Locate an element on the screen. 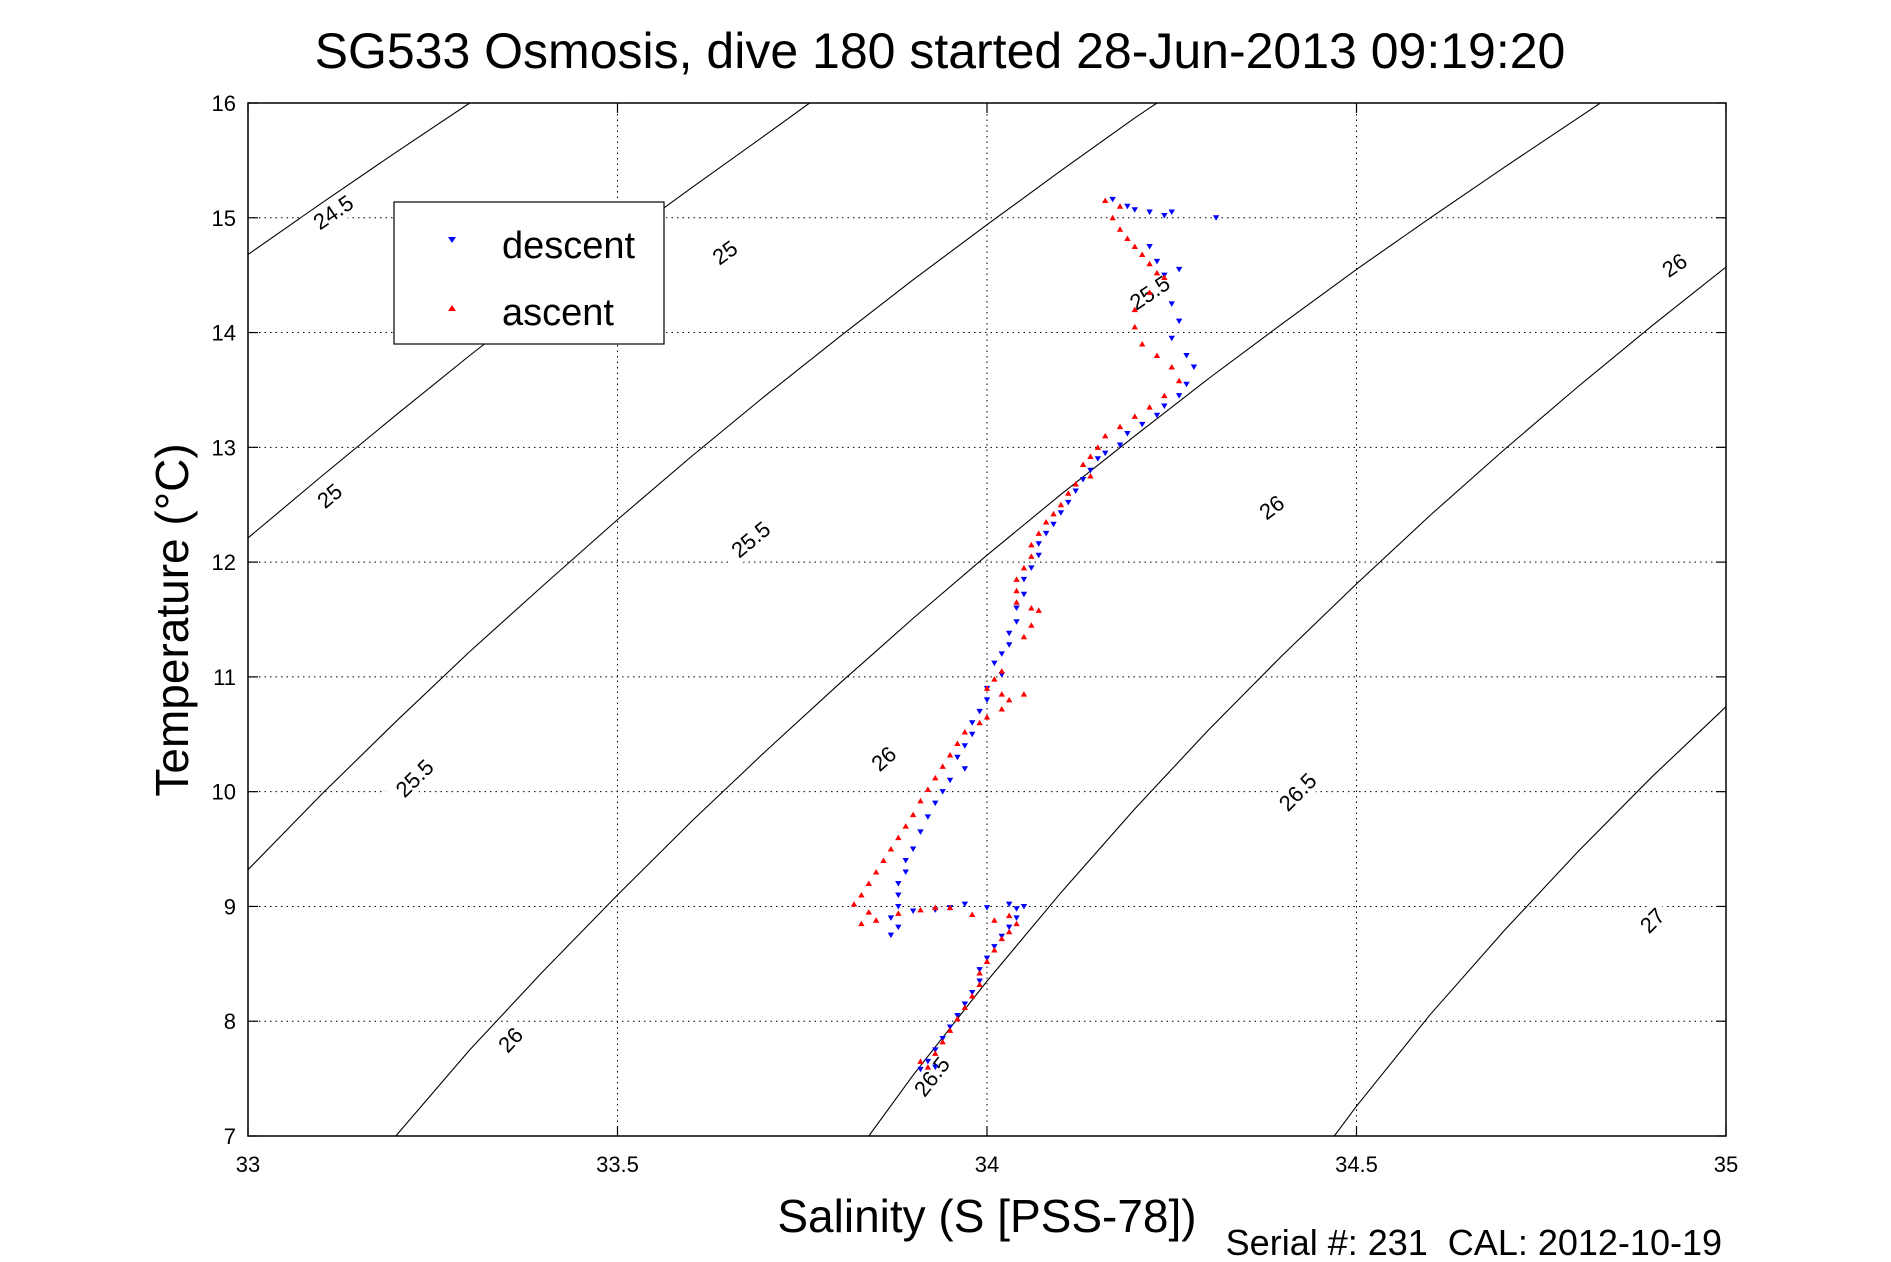  y-tick-label: 15 is located at coordinates (224, 218).